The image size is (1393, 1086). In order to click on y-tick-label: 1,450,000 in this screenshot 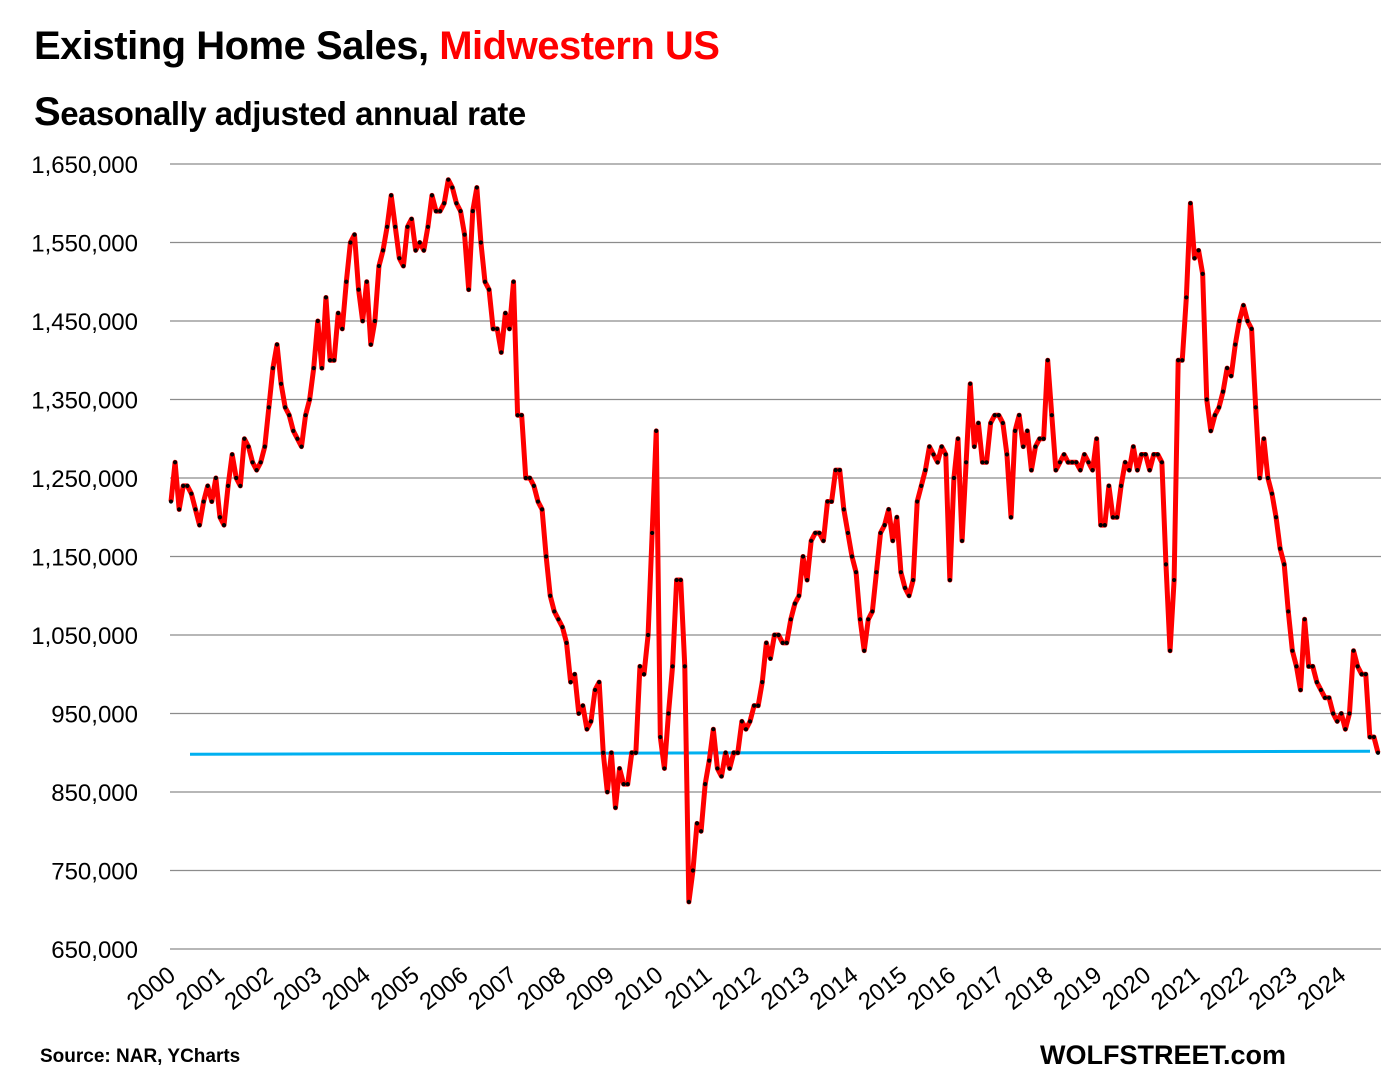, I will do `click(84, 322)`.